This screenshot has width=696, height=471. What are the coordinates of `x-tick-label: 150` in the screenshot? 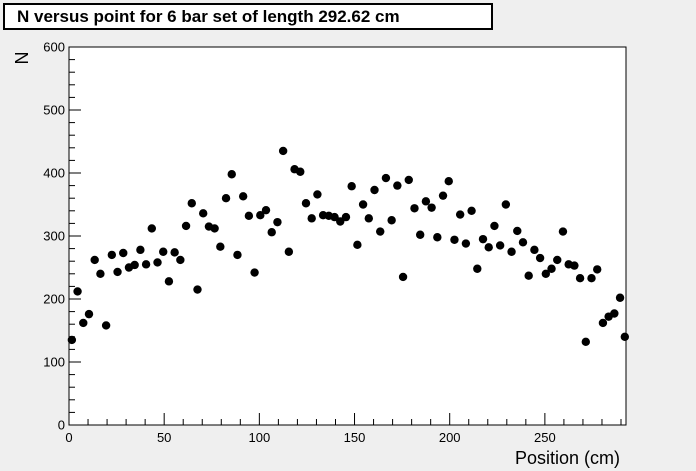 It's located at (355, 437).